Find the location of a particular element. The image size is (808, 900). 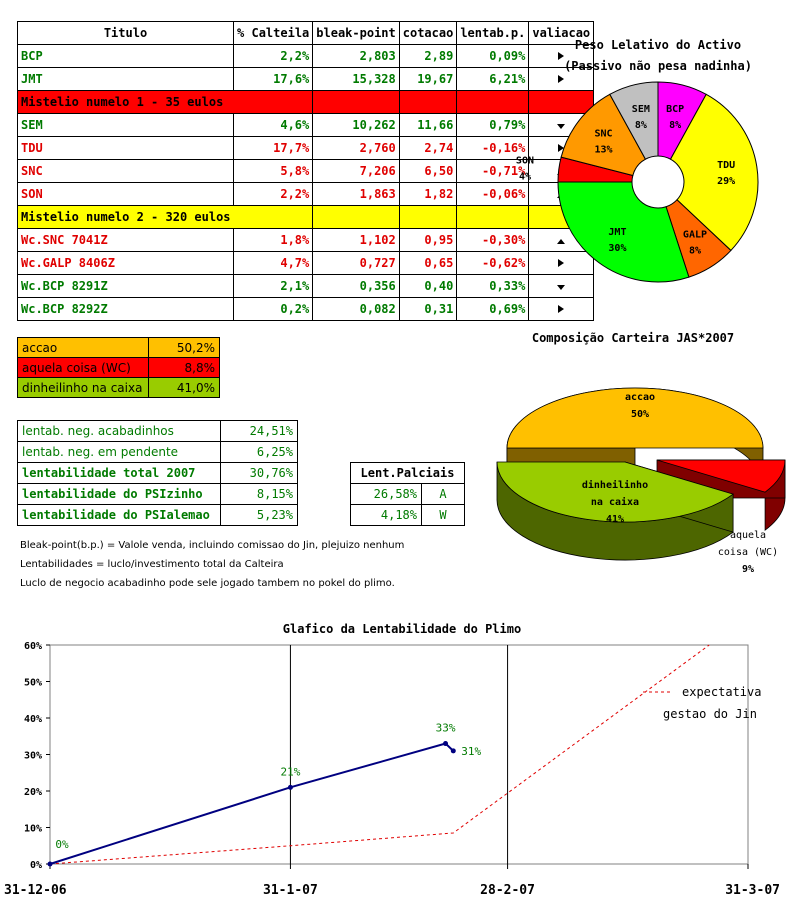

y-tick-label: 0% is located at coordinates (36, 865).